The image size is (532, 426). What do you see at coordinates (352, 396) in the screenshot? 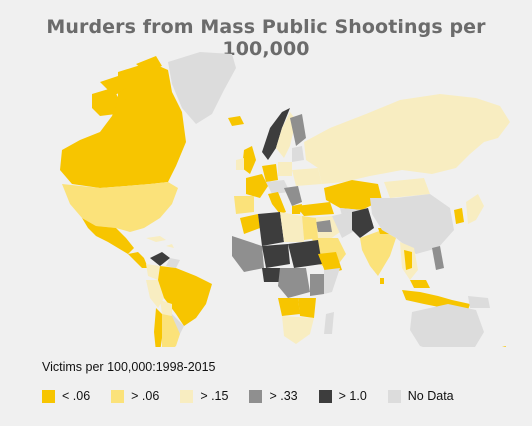
I see `legend-label: > 1.0` at bounding box center [352, 396].